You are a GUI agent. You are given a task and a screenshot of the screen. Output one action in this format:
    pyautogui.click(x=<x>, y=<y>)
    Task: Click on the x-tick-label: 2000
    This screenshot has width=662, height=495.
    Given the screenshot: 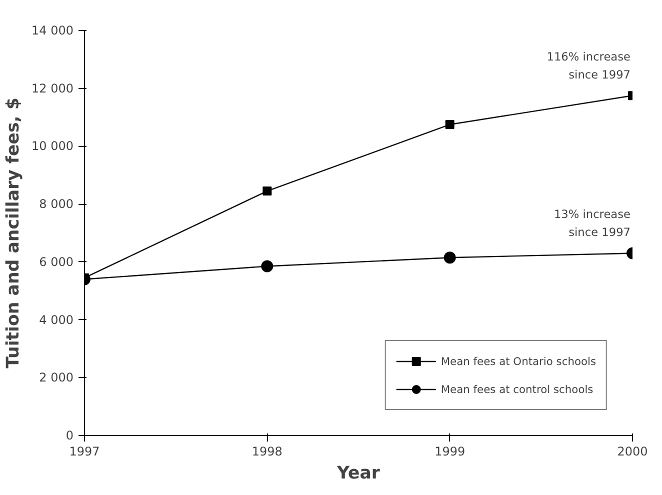 What is the action you would take?
    pyautogui.click(x=632, y=451)
    